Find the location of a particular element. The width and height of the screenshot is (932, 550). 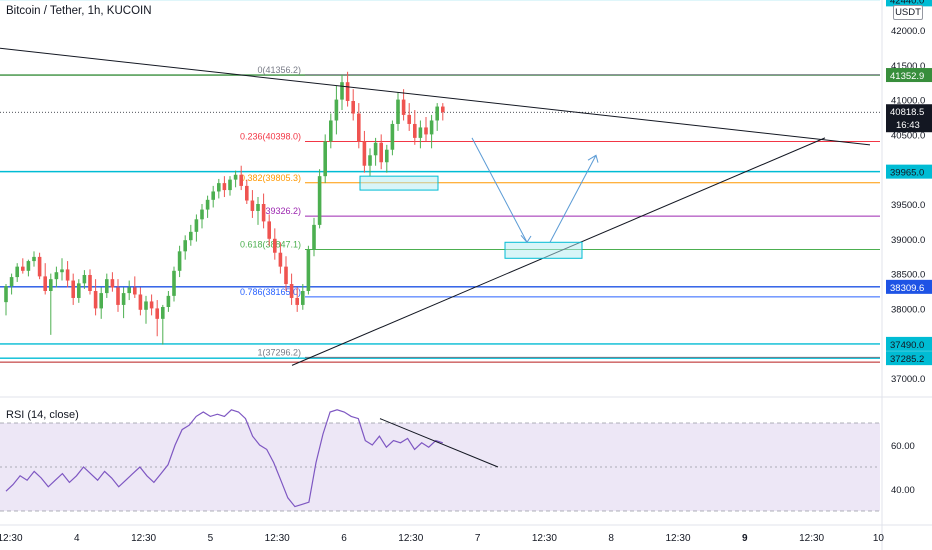

y-tick-label: 41000.0 is located at coordinates (908, 101).